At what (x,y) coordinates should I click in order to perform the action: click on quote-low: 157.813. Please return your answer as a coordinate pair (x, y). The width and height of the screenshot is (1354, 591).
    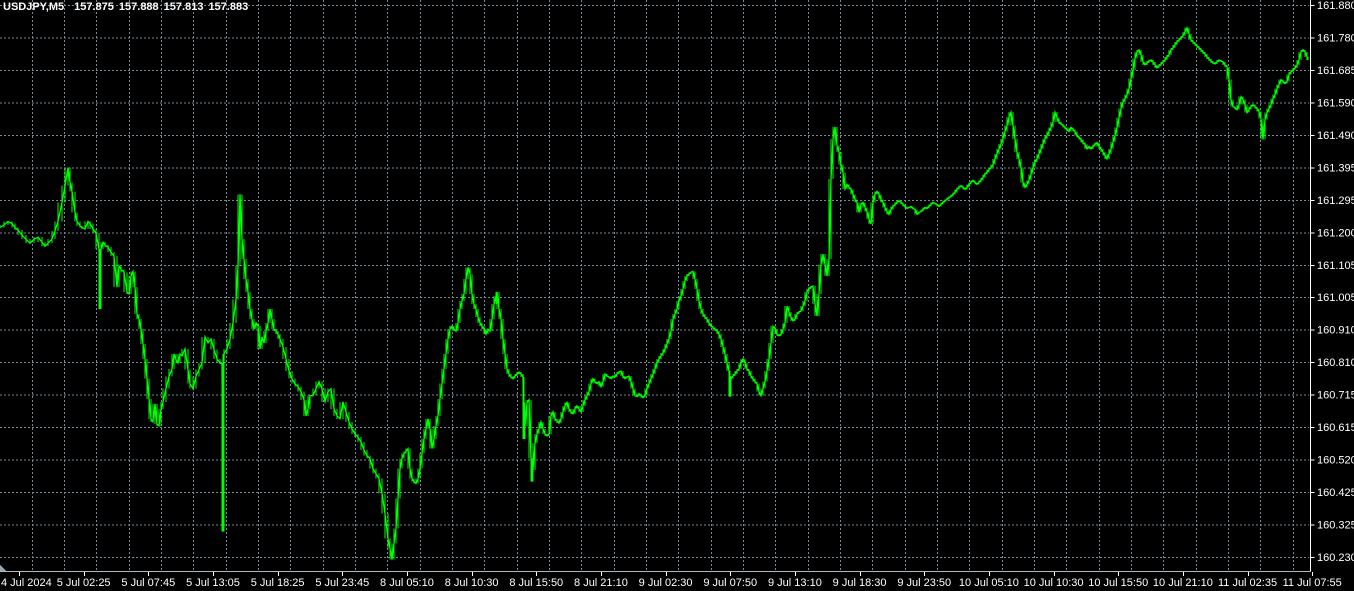
    Looking at the image, I should click on (183, 7).